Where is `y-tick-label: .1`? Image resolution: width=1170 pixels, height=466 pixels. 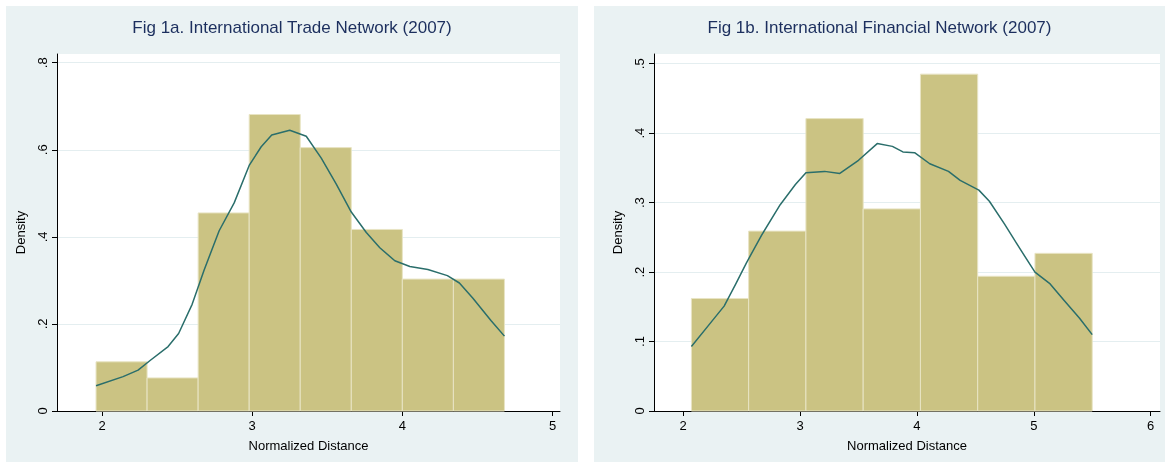 y-tick-label: .1 is located at coordinates (639, 341).